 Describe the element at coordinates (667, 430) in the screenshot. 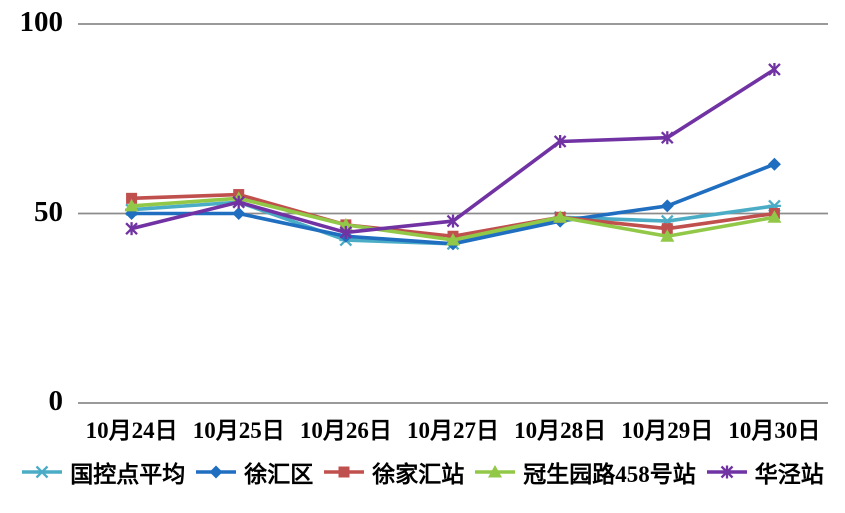

I see `x-tick-label-5: 10月29日` at that location.